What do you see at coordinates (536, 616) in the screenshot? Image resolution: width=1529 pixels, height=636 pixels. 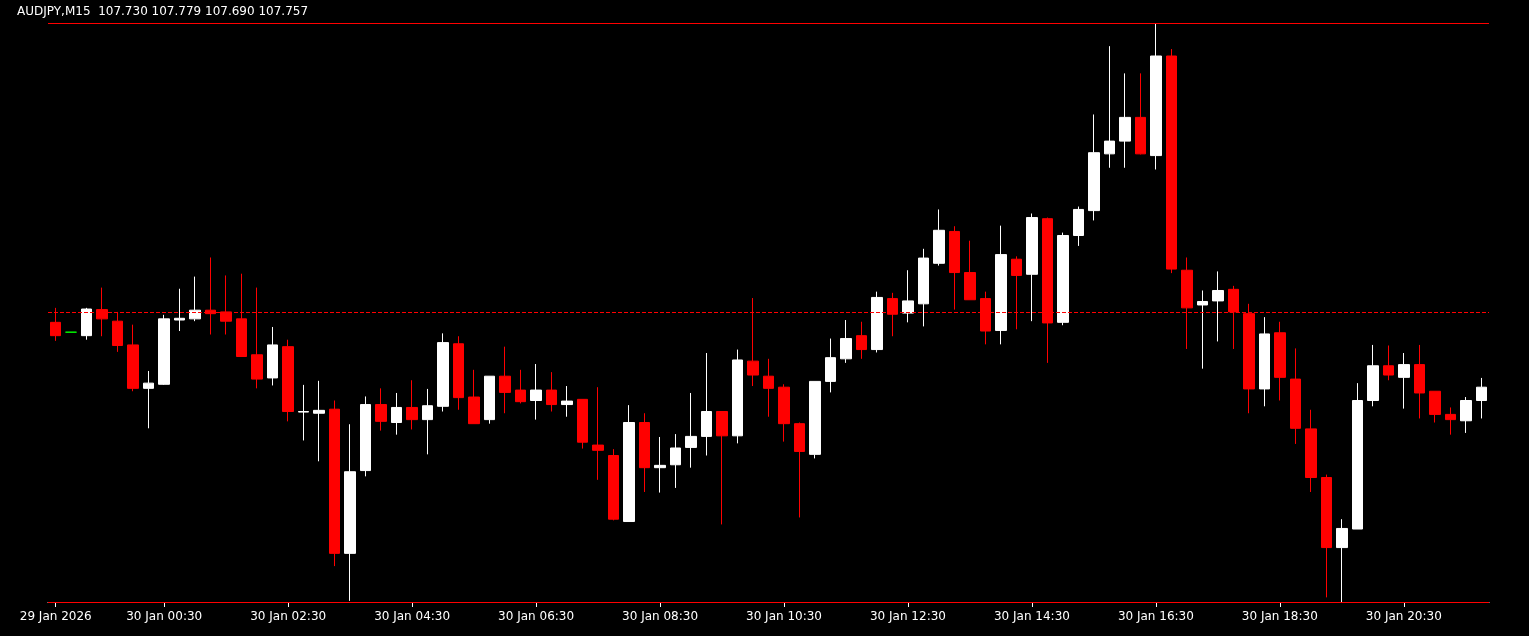 I see `x-tick-label: 30 Jan 06:30` at bounding box center [536, 616].